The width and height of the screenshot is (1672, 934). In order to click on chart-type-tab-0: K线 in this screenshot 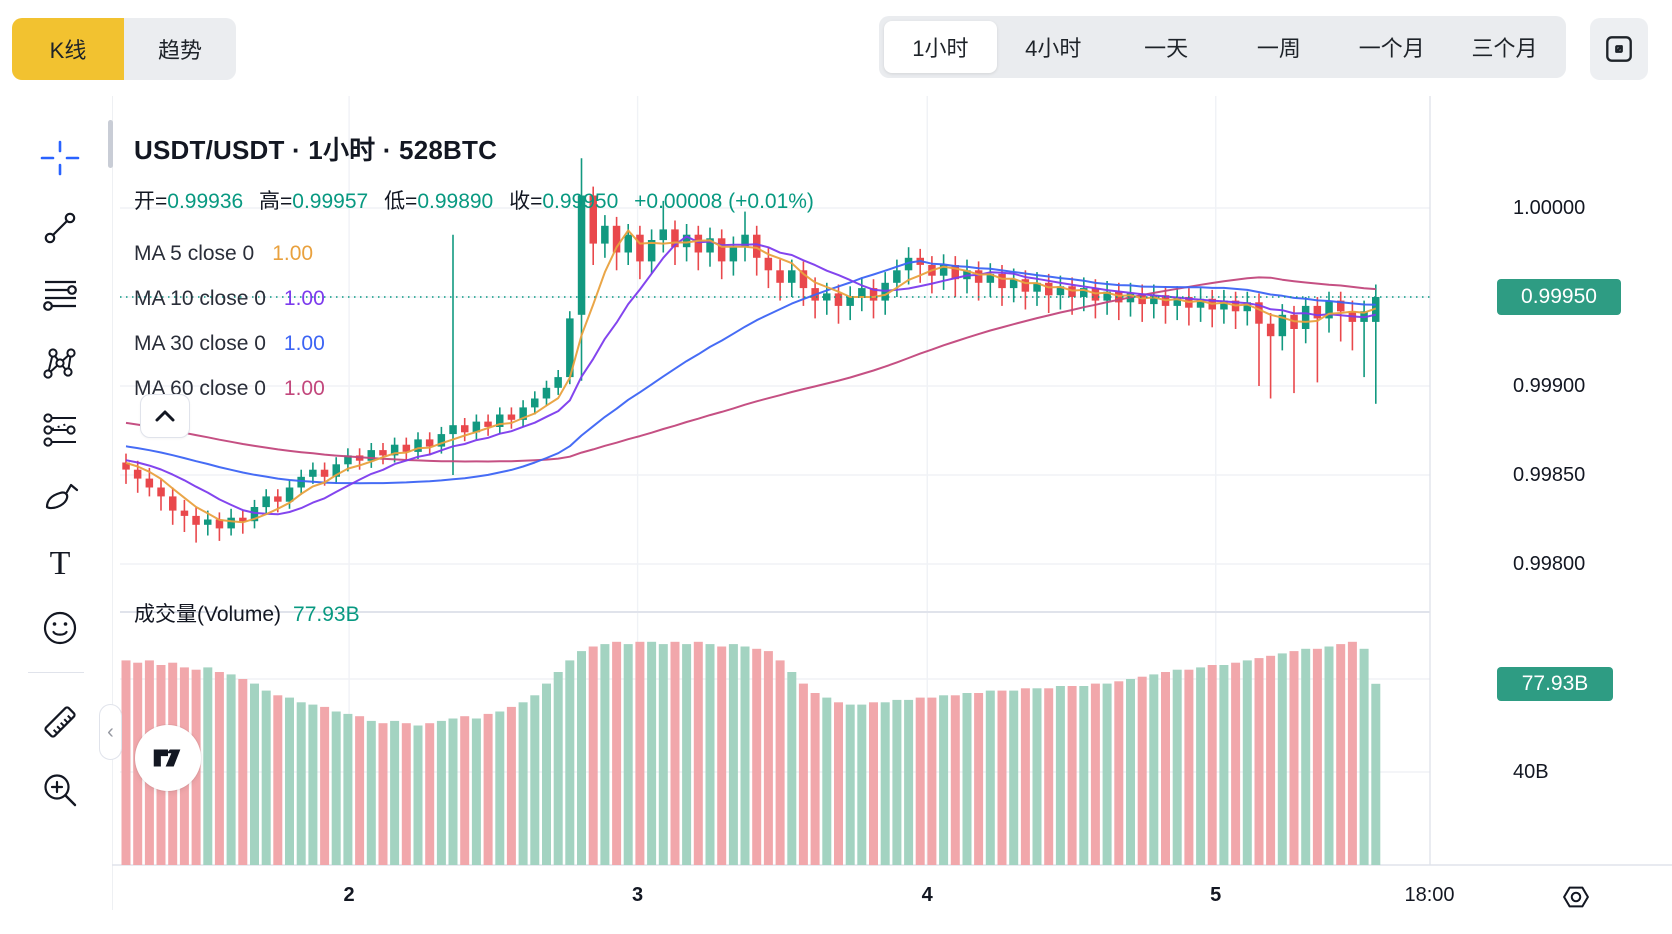, I will do `click(68, 49)`.